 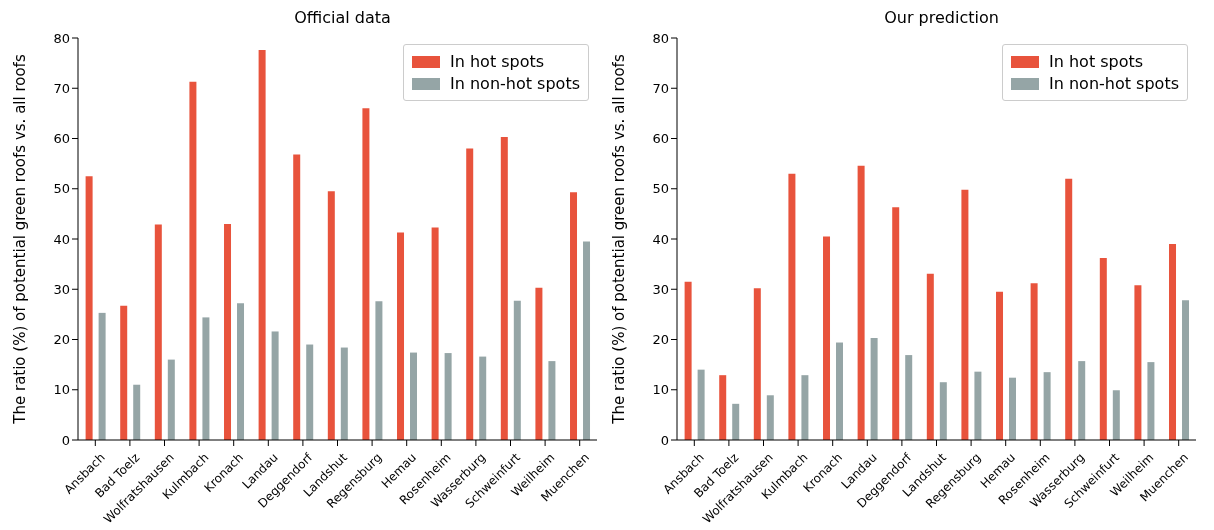 I want to click on chart-title: Official data, so click(x=342, y=18).